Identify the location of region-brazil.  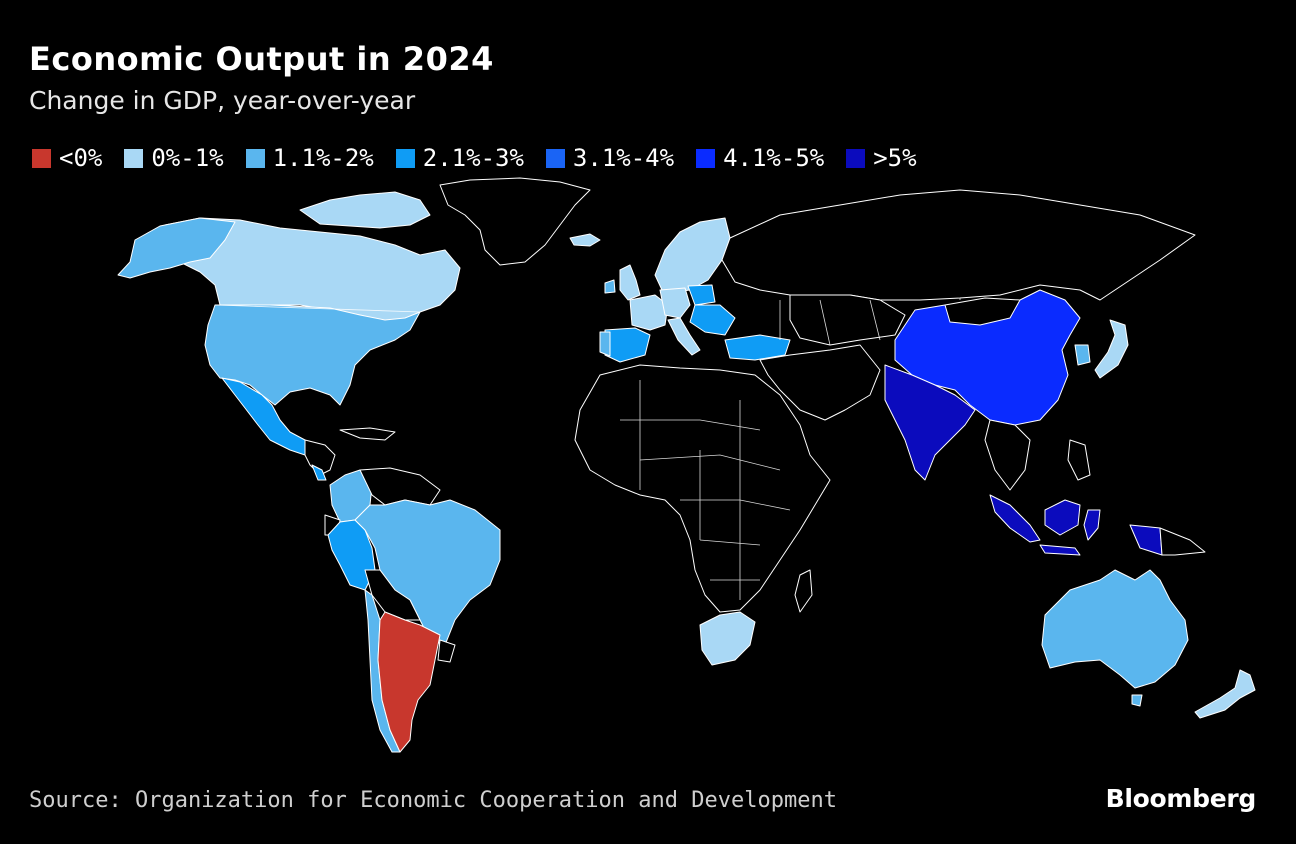
(427, 572).